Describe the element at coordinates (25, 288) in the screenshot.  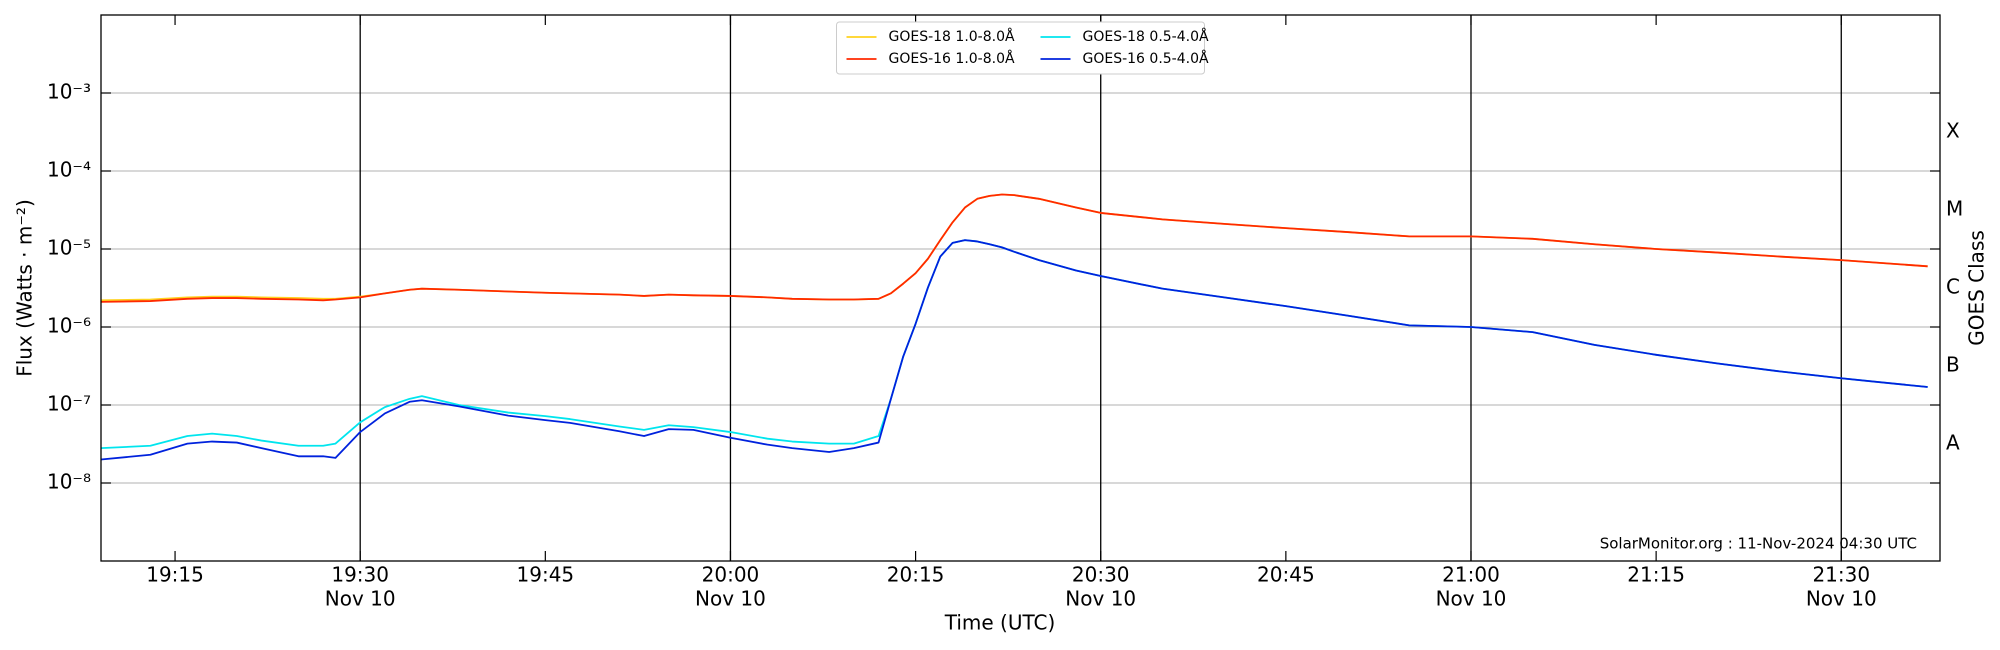
I see `y-axis-label: Flux (Watts · m⁻²)` at that location.